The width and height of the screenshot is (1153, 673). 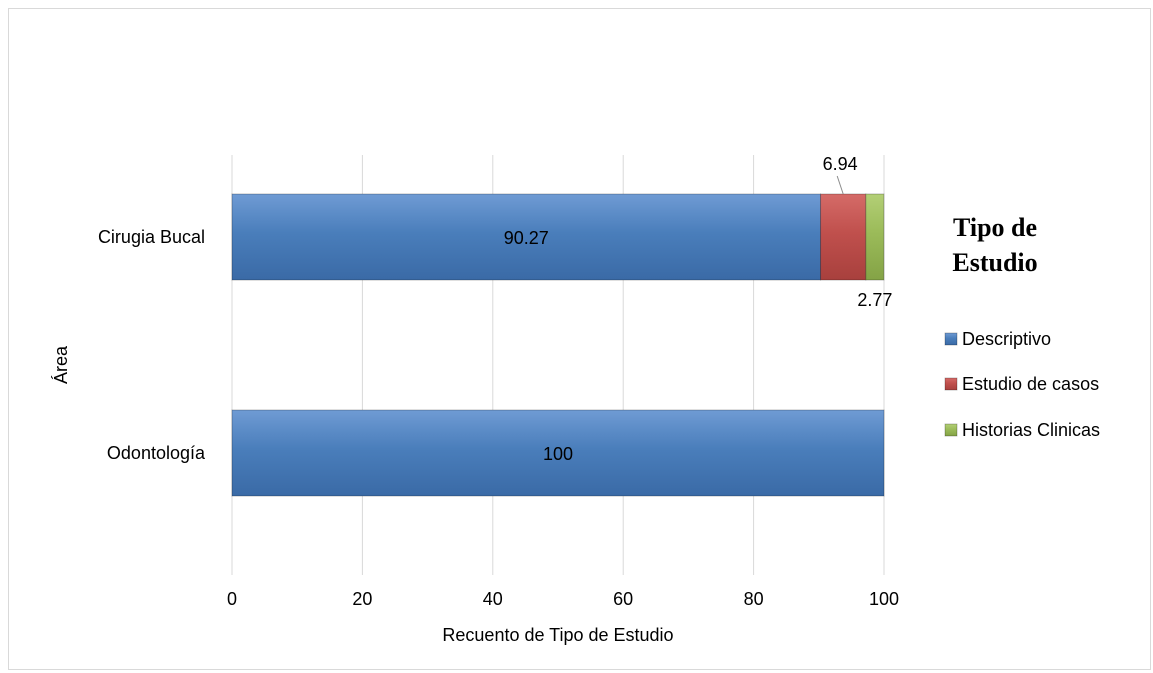 I want to click on legend-label-descriptivo: Descriptivo, so click(x=1006, y=339).